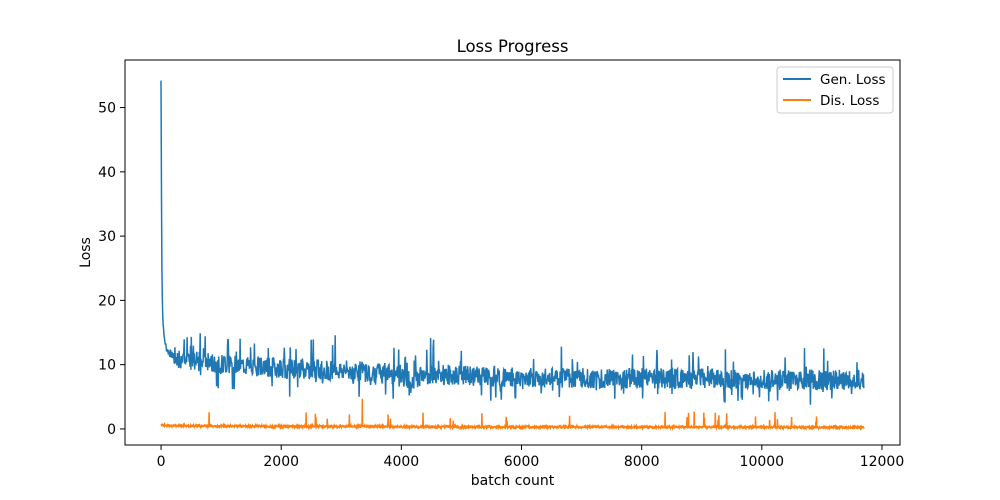 This screenshot has height=500, width=1000. What do you see at coordinates (107, 109) in the screenshot?
I see `y-tick-label: 50` at bounding box center [107, 109].